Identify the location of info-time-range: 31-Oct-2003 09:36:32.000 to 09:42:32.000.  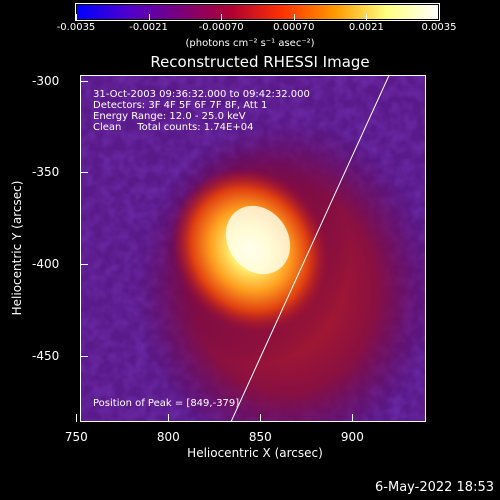
(201, 94).